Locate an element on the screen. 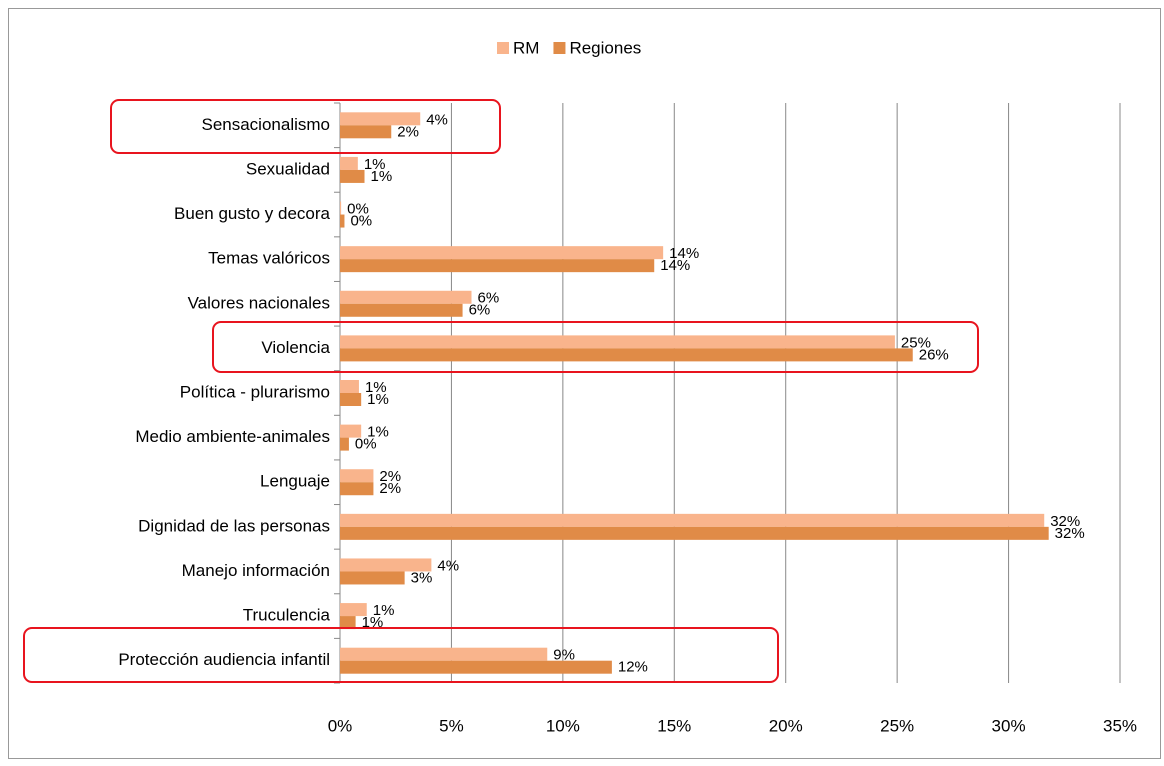 The image size is (1164, 766). x-tick-label: 20% is located at coordinates (786, 725).